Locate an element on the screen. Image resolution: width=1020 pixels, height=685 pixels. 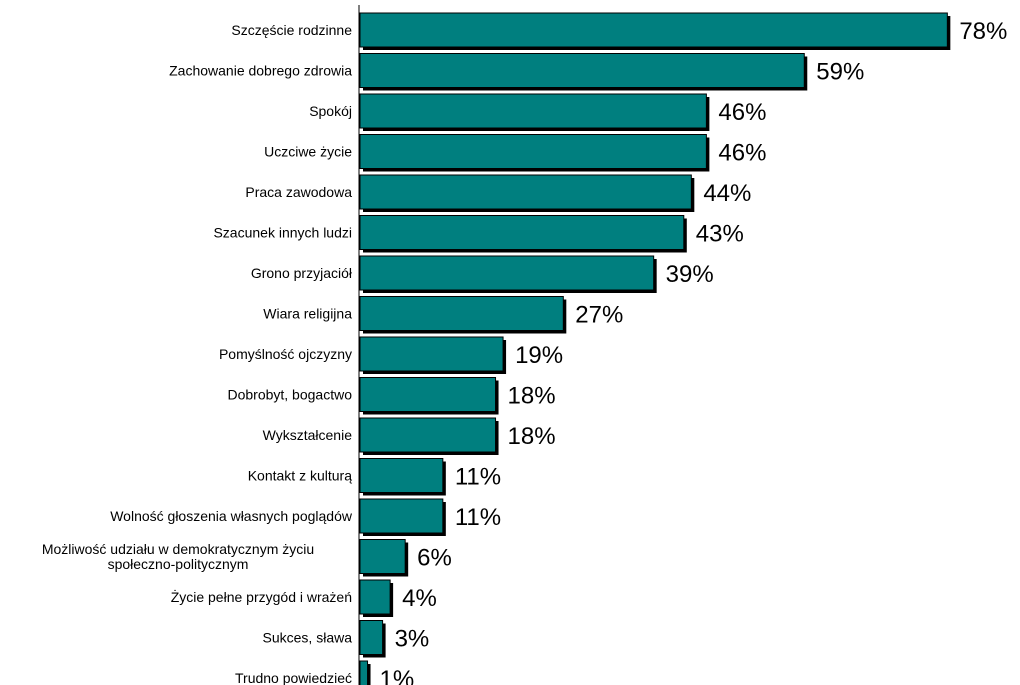
category-label: Zachowanie dobrego zdrowia is located at coordinates (260, 71).